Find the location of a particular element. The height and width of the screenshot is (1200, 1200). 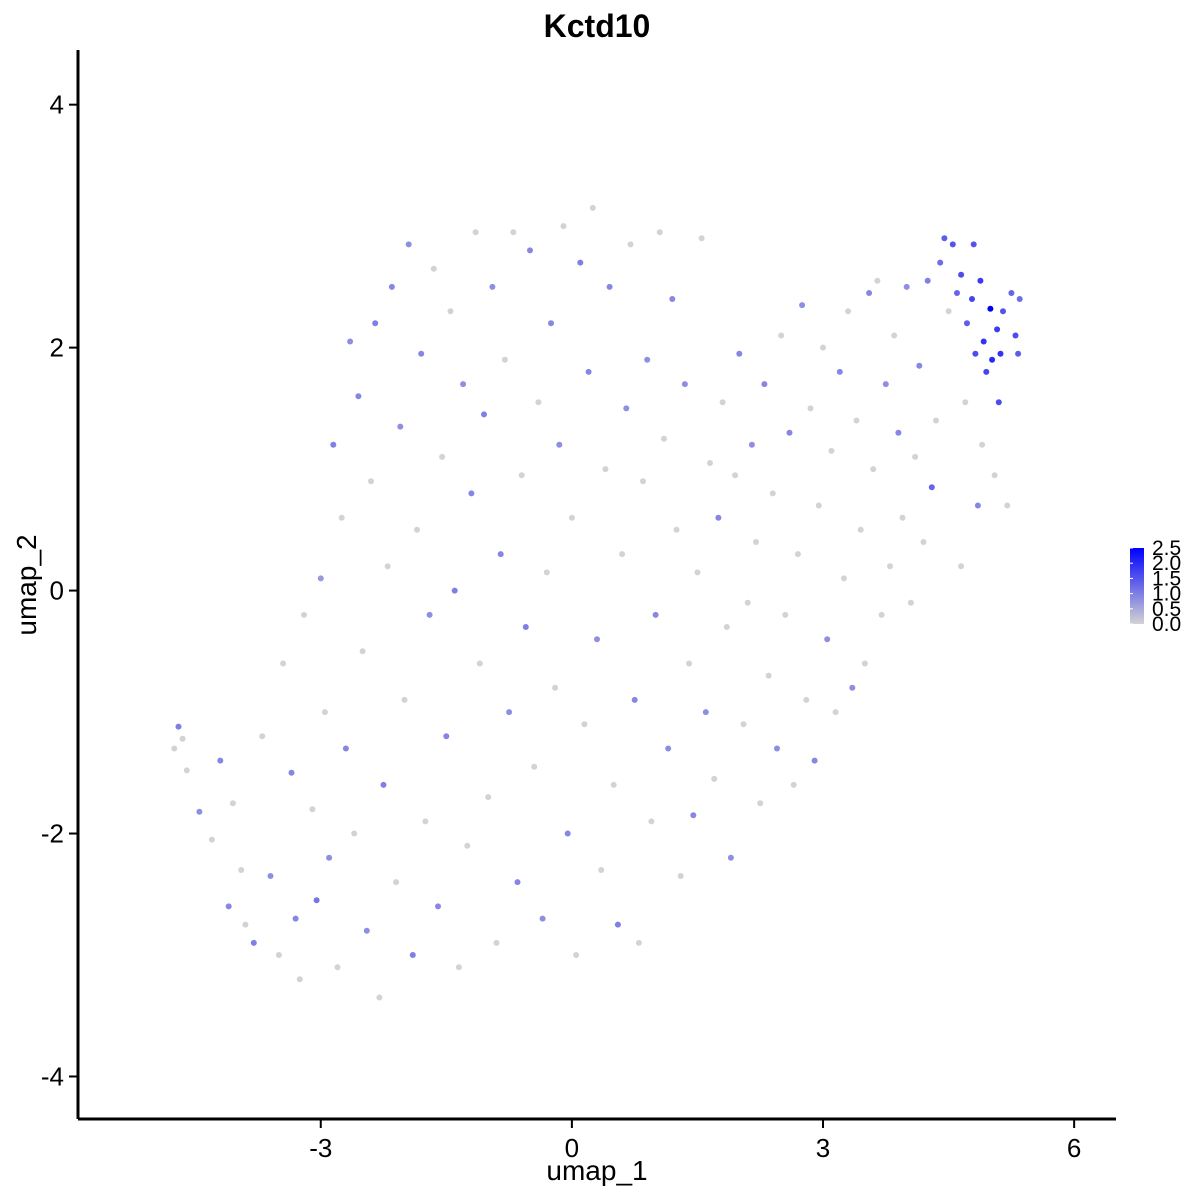

y-tick-label: -2 is located at coordinates (52, 834).